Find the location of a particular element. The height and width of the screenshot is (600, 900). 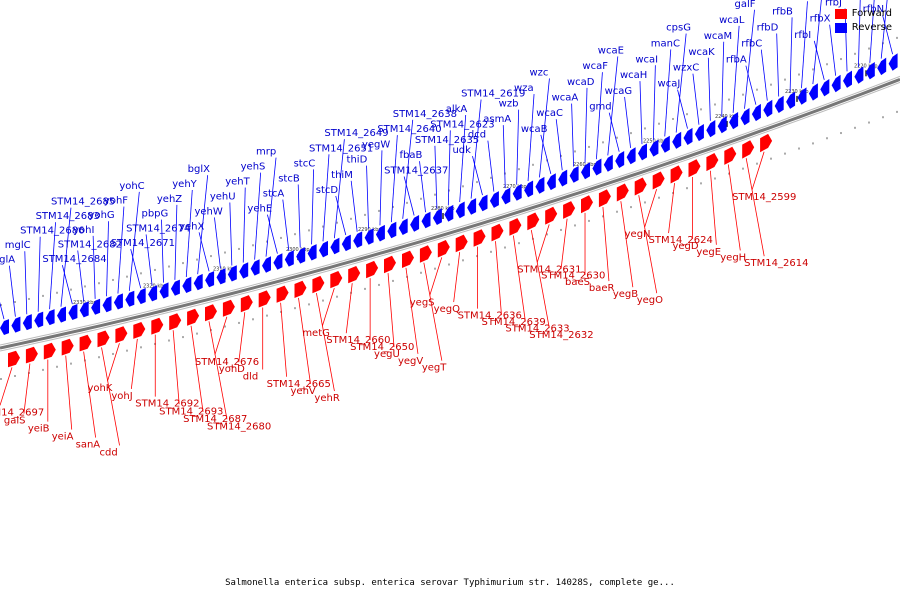

gene-label: yegB is located at coordinates (625, 294).